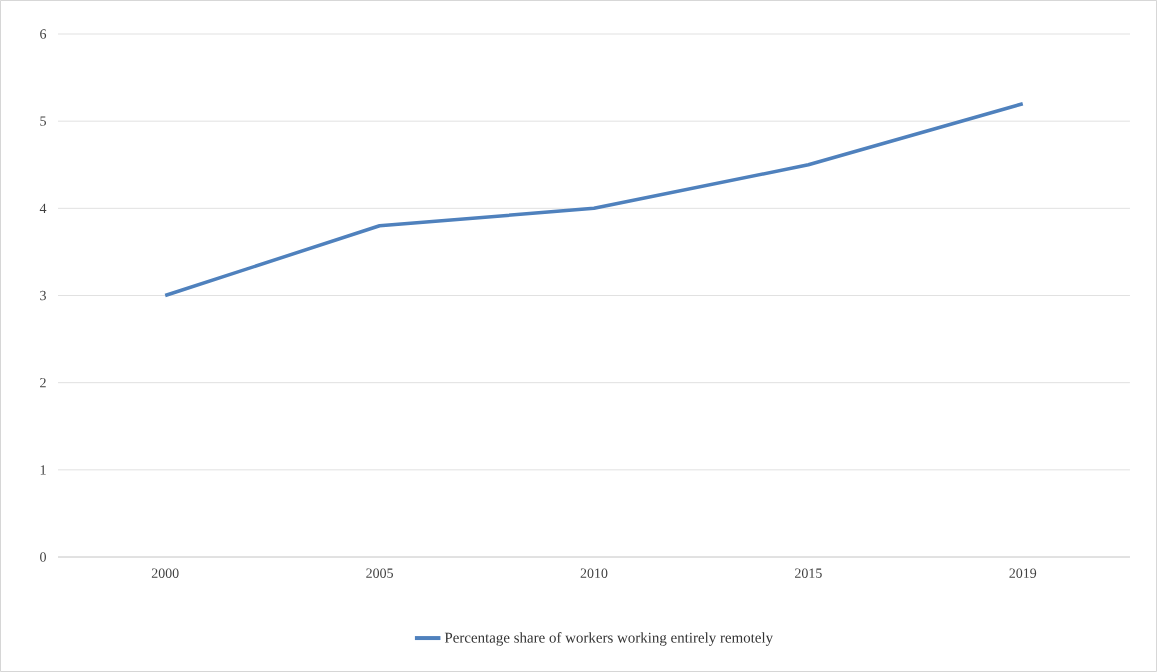 Image resolution: width=1157 pixels, height=672 pixels. What do you see at coordinates (43, 383) in the screenshot?
I see `y-tick-label: 2` at bounding box center [43, 383].